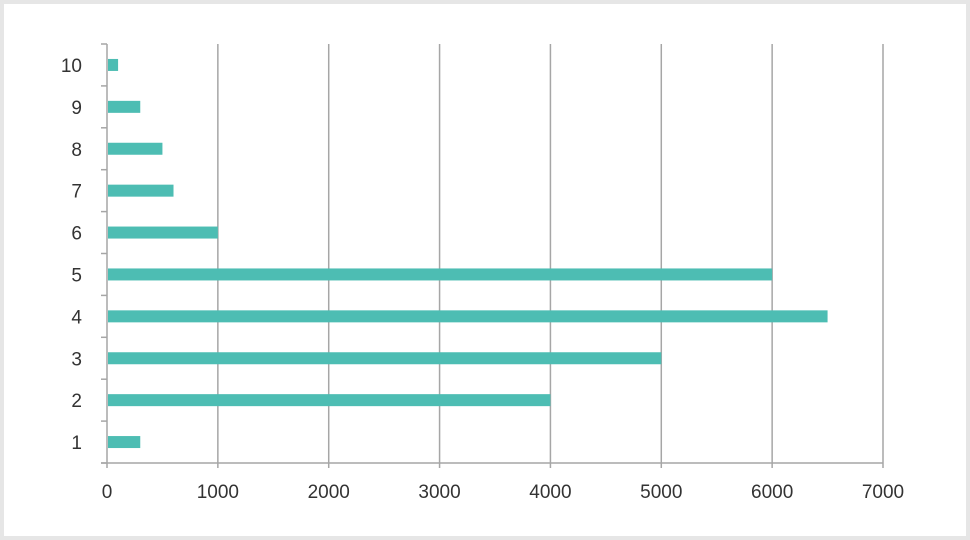 The height and width of the screenshot is (540, 970). Describe the element at coordinates (76, 234) in the screenshot. I see `y-tick-label: 6` at that location.